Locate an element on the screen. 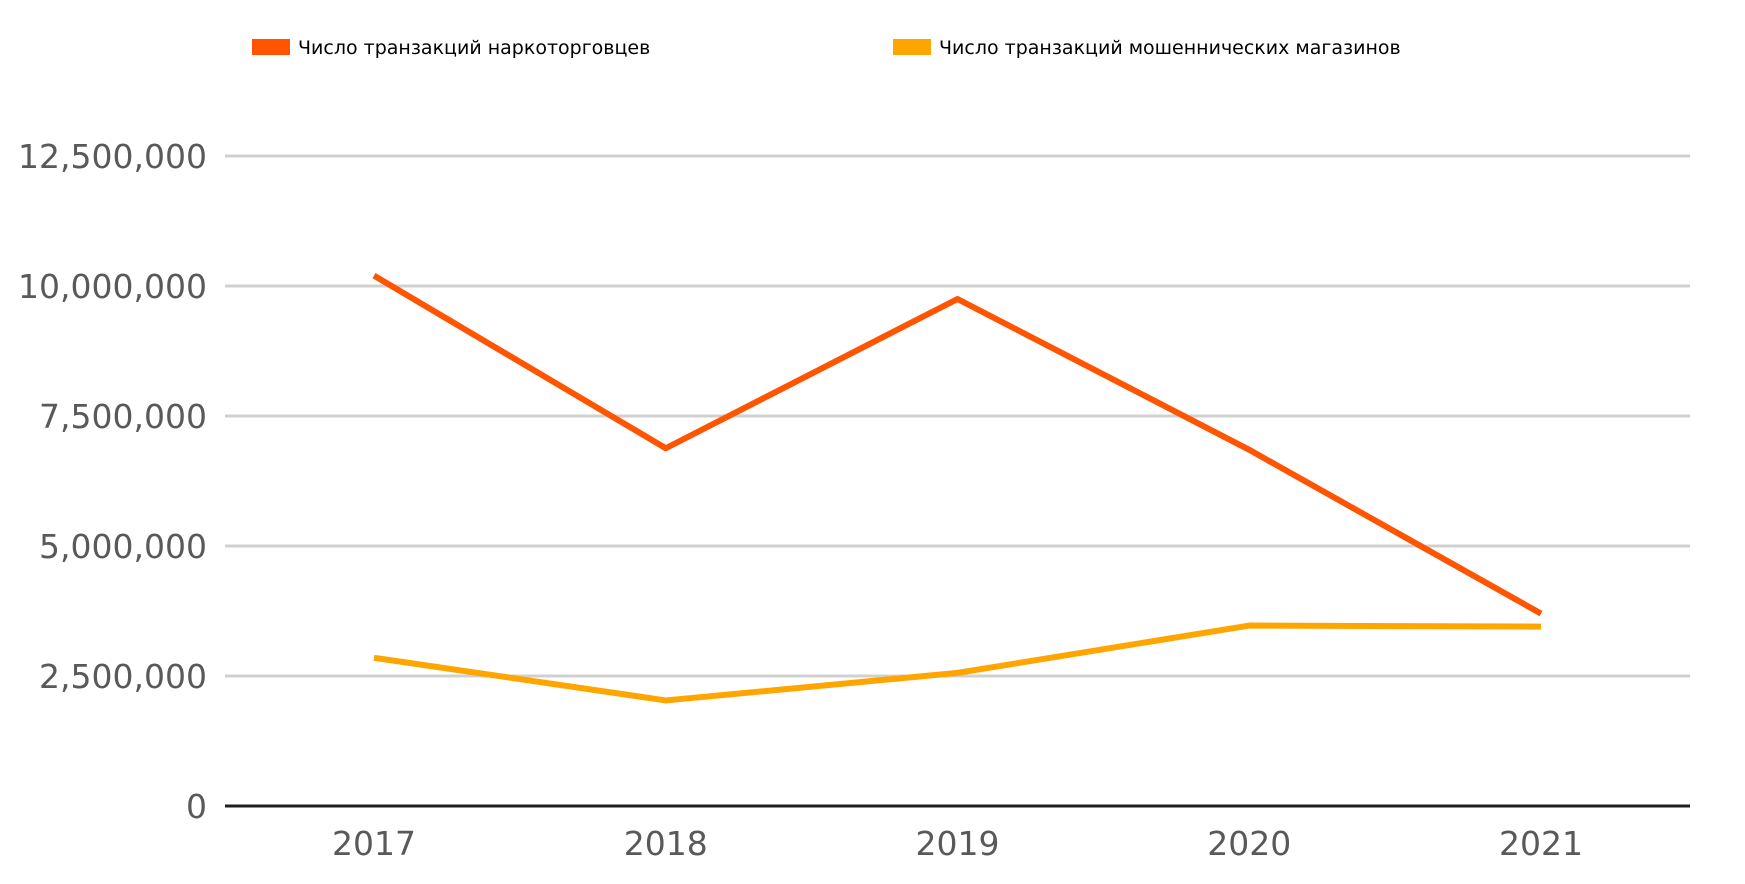 The image size is (1745, 884). y-tick-label: 10,000,000 is located at coordinates (112, 286).